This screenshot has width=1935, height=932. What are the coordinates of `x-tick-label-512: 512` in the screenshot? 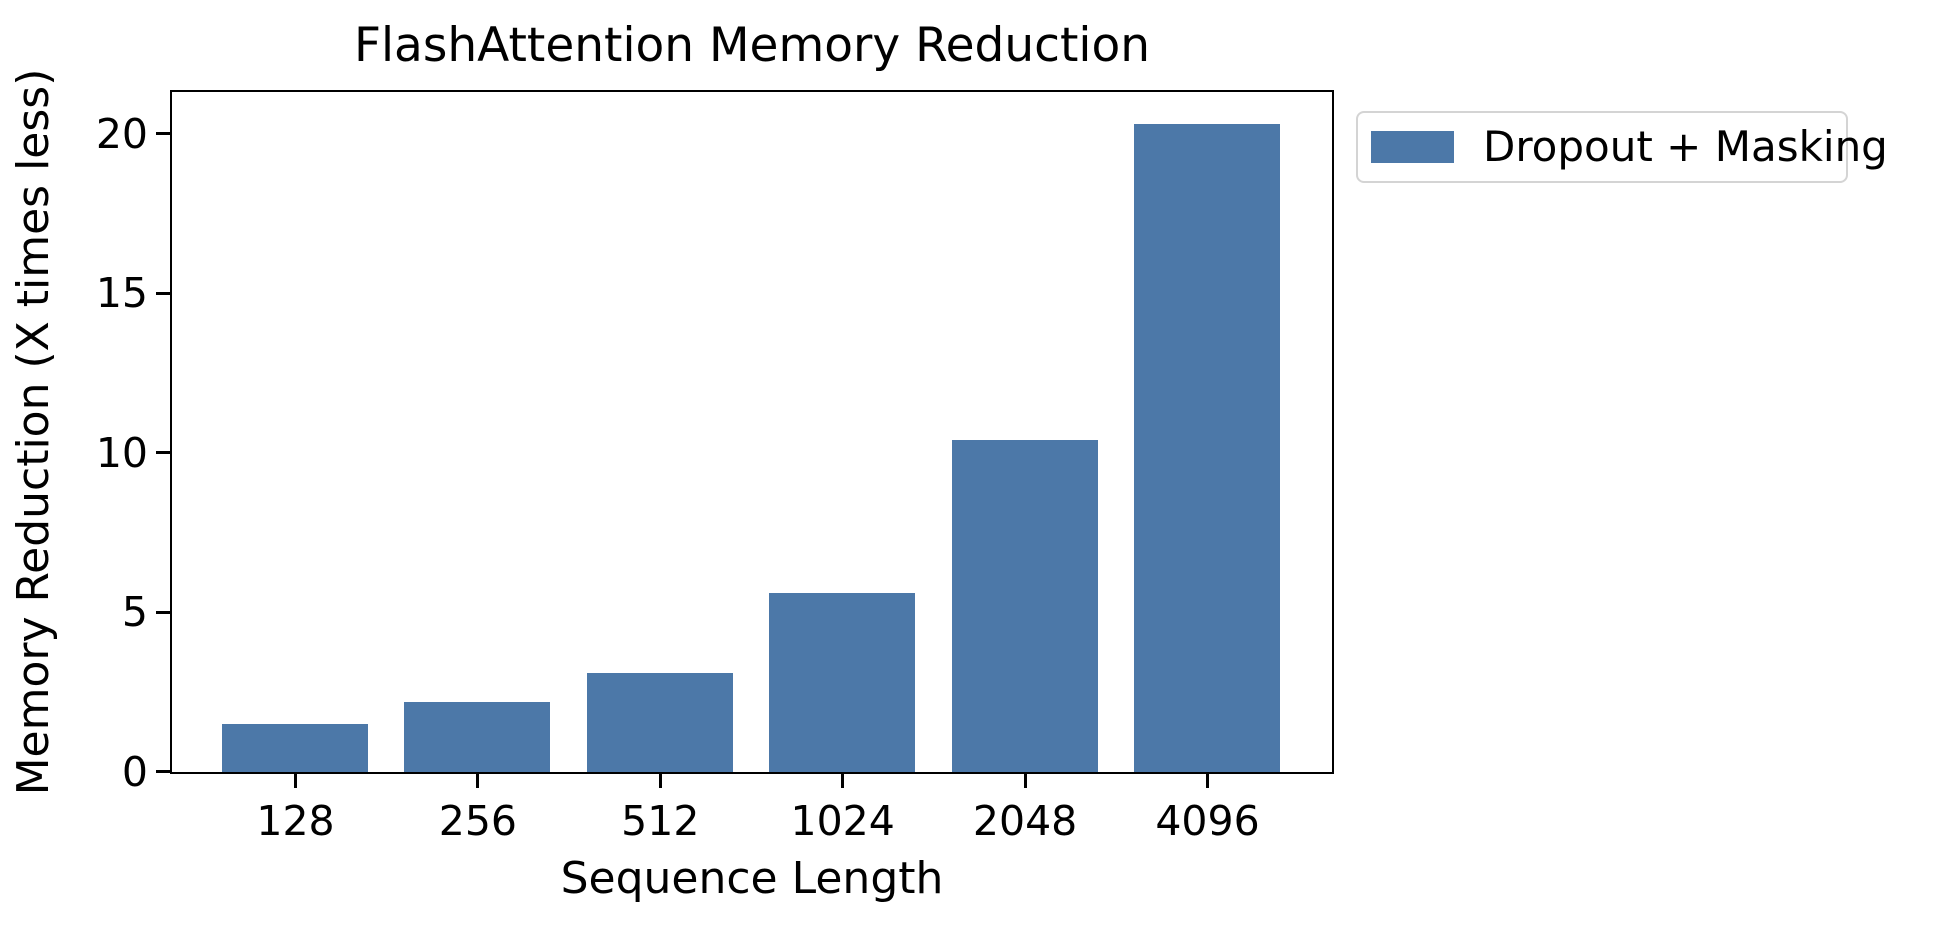 It's located at (660, 821).